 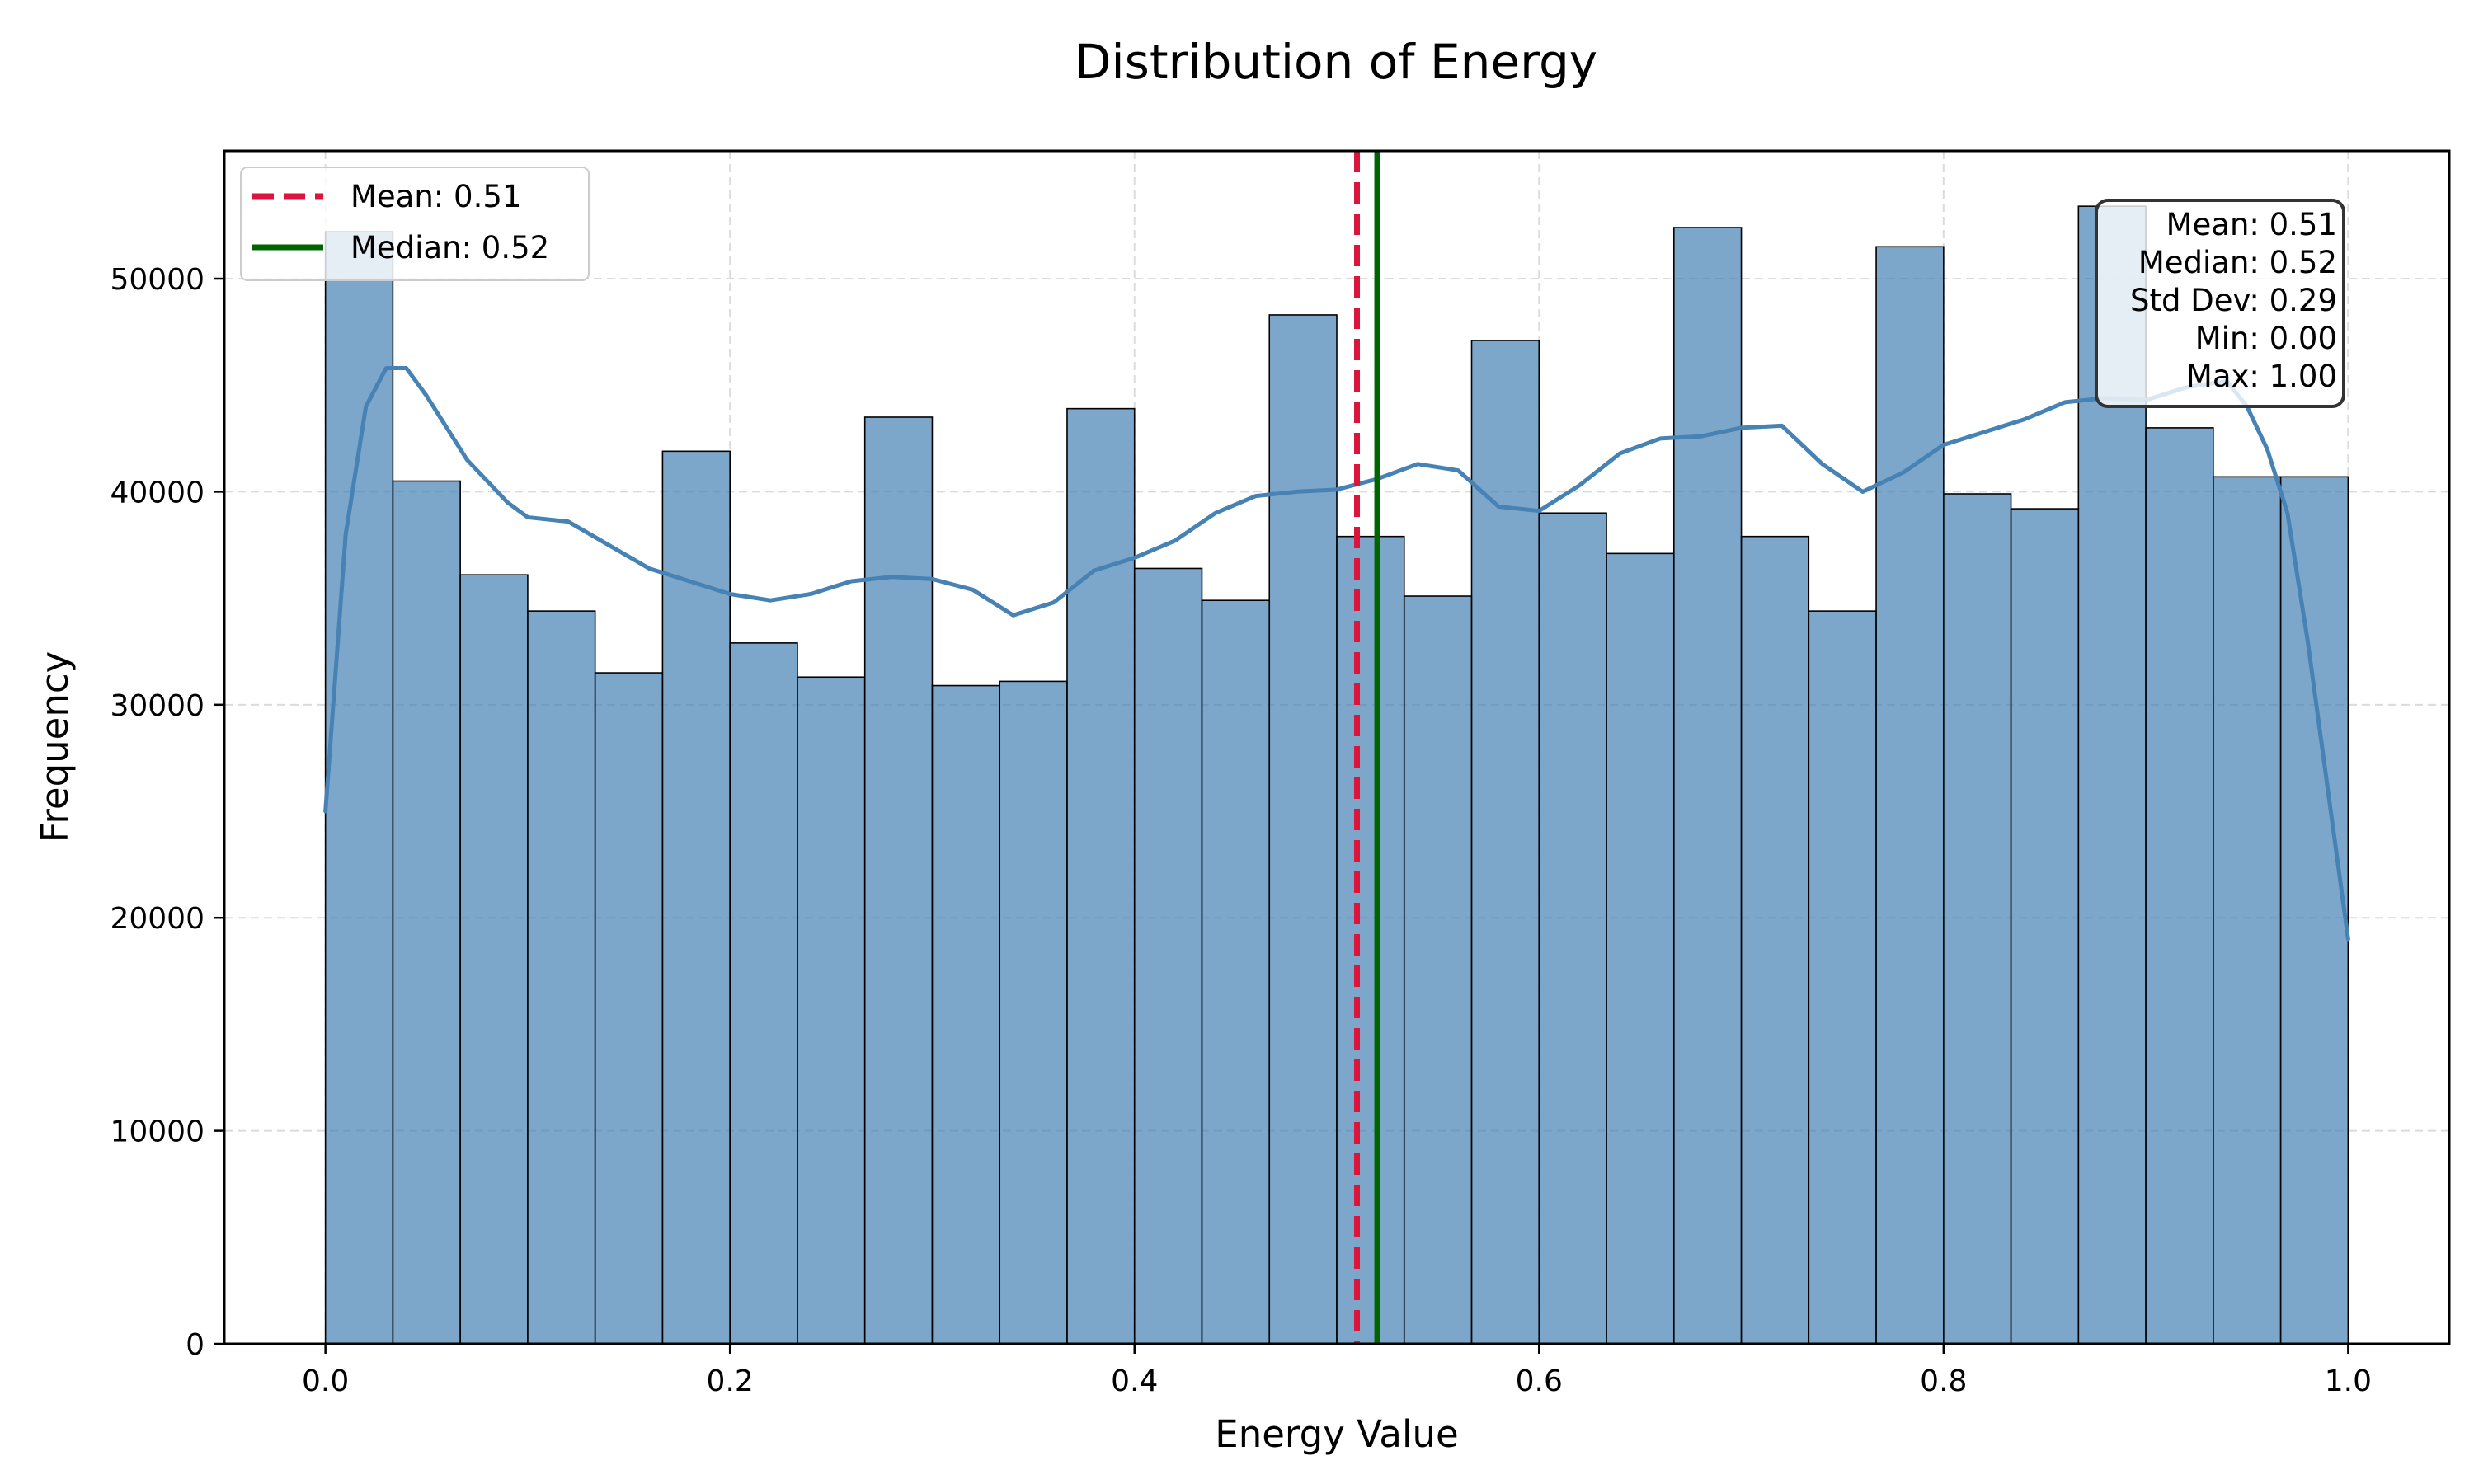 What do you see at coordinates (730, 1381) in the screenshot?
I see `x-tick-label: 0.2` at bounding box center [730, 1381].